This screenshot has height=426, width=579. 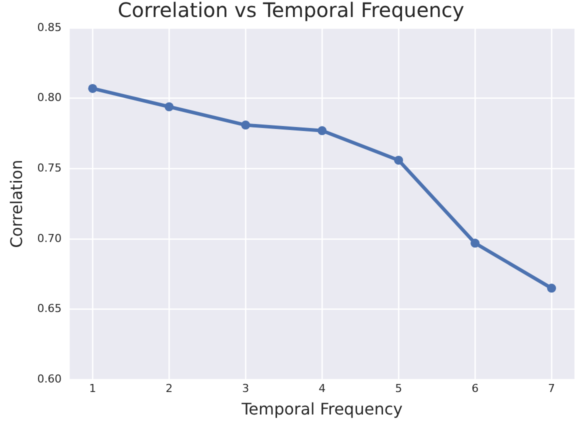 What do you see at coordinates (291, 11) in the screenshot?
I see `chart-title: Correlation vs Temporal Frequency` at bounding box center [291, 11].